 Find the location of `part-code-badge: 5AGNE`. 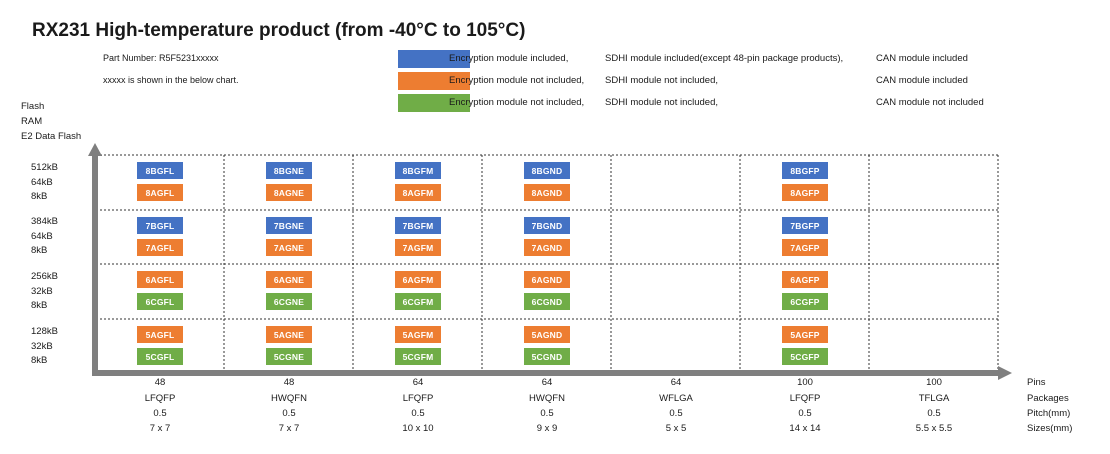

part-code-badge: 5AGNE is located at coordinates (289, 334).